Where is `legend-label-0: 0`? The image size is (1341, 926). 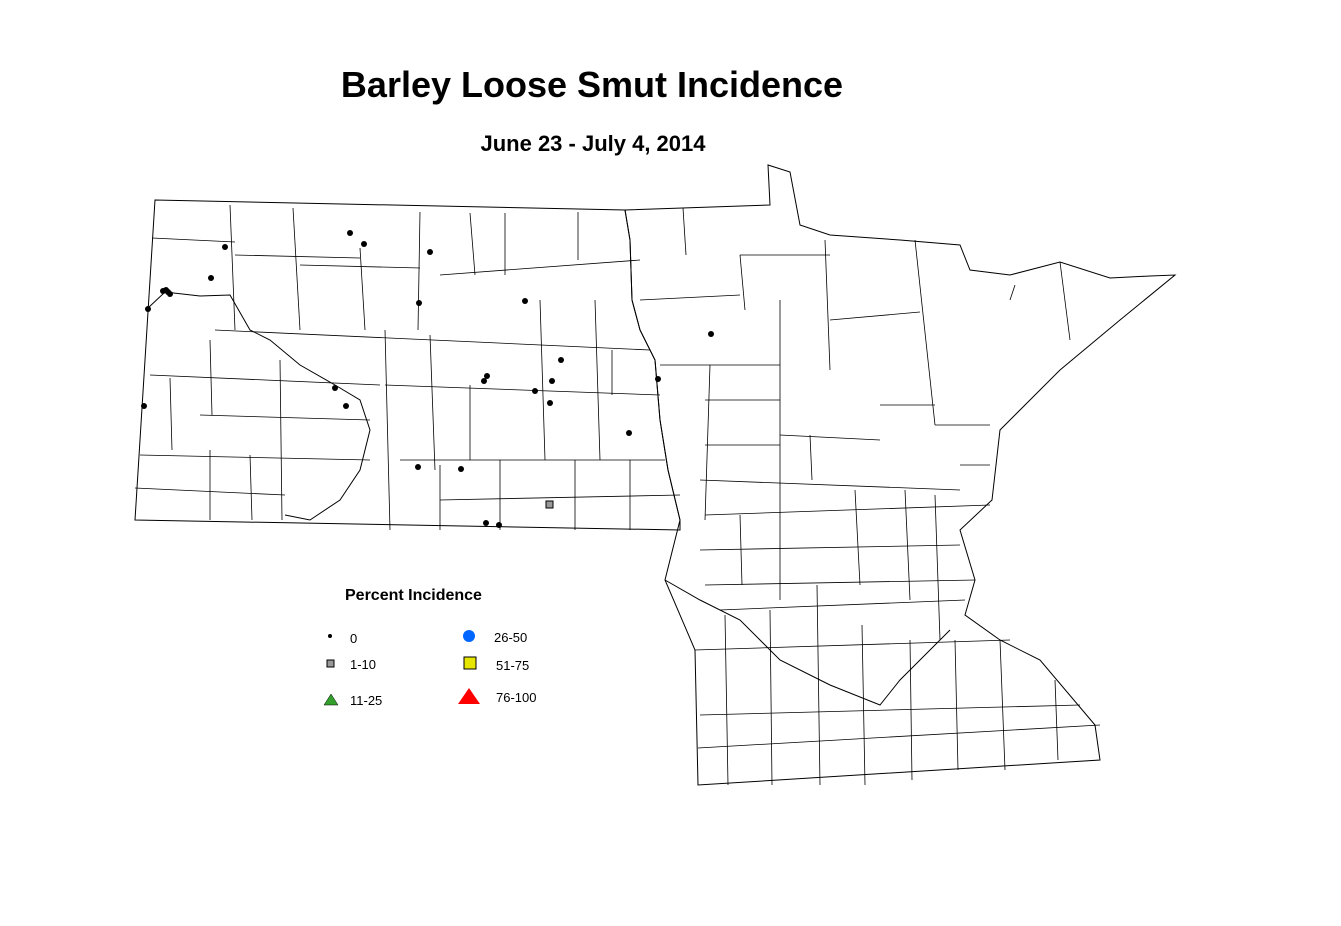 legend-label-0: 0 is located at coordinates (354, 638).